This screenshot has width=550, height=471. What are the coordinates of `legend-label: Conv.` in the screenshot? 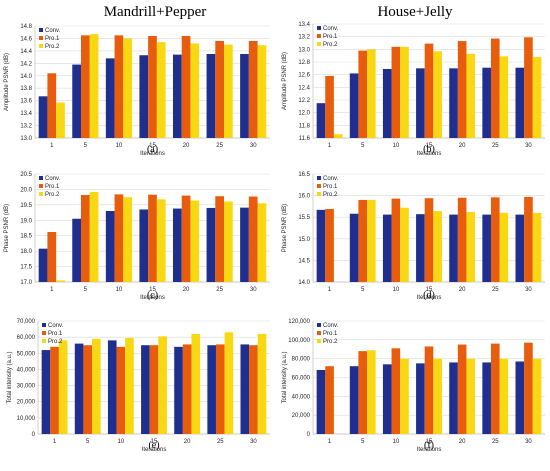 It's located at (331, 326).